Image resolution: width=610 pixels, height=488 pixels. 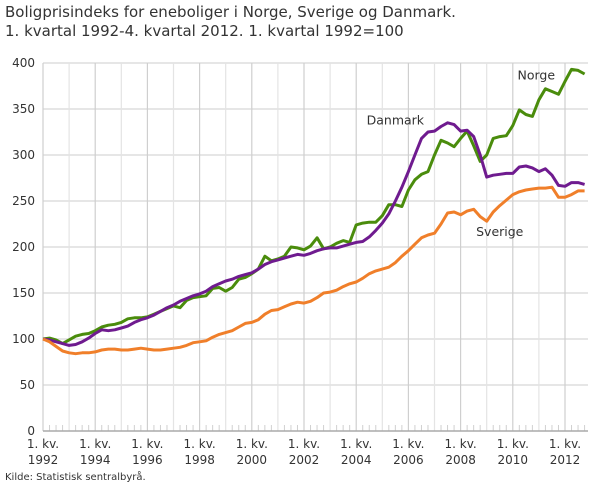 I want to click on x-tick-label: 2012, so click(x=565, y=460).